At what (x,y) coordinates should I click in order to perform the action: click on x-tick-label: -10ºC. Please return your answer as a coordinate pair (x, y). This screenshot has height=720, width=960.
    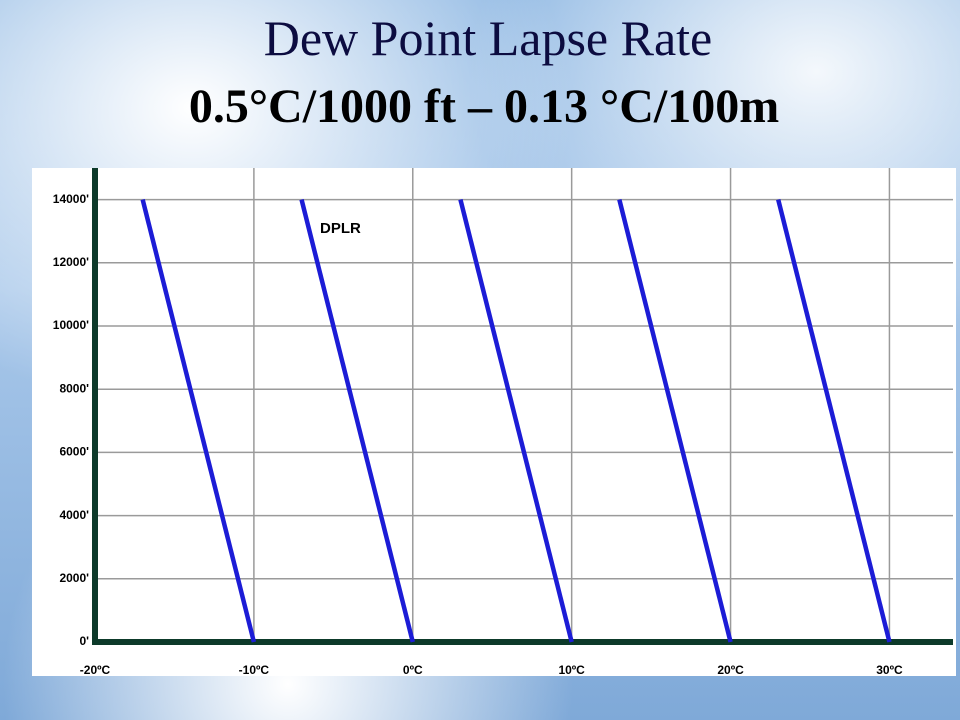
    Looking at the image, I should click on (254, 670).